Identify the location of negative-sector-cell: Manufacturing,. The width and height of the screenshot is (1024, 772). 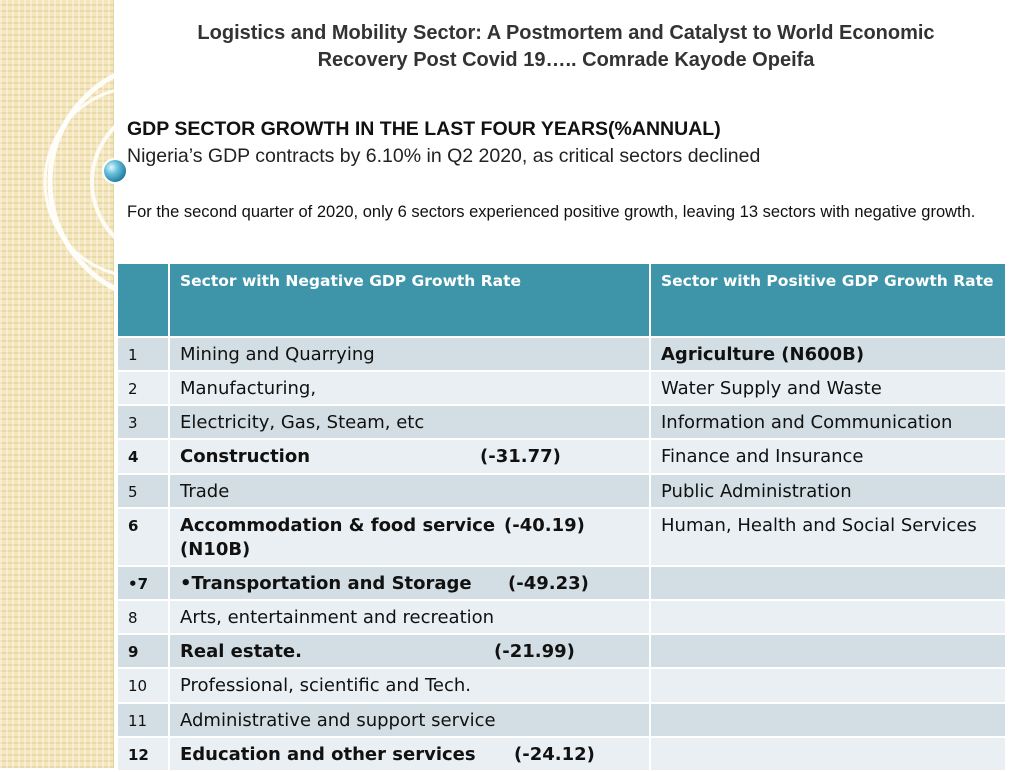
(409, 388).